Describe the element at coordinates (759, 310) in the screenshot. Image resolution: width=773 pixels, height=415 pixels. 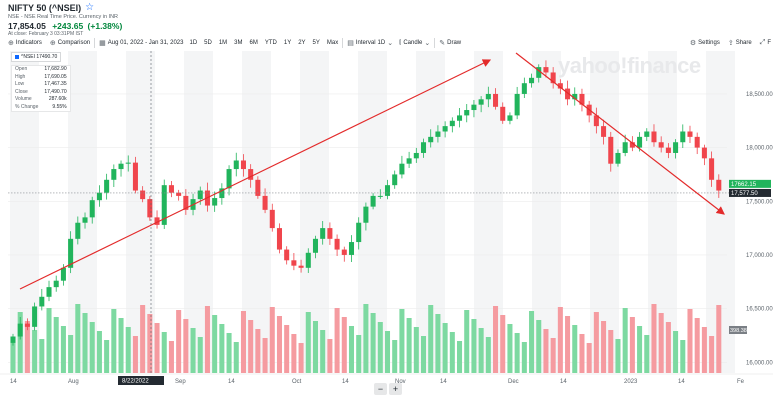
I see `y-tick-label: 16,500.00` at that location.